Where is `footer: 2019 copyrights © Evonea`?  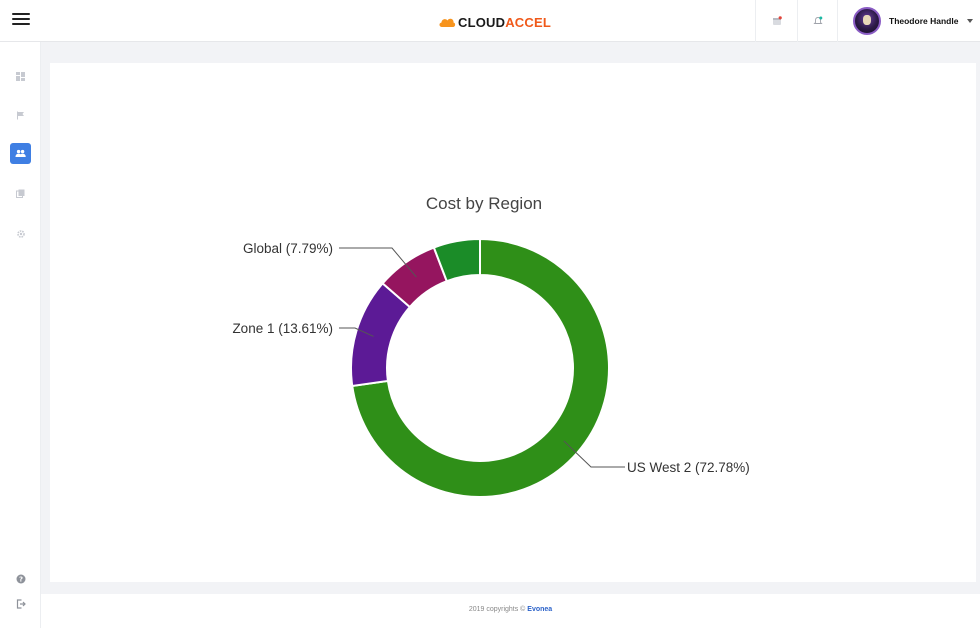
footer: 2019 copyrights © Evonea is located at coordinates (510, 611).